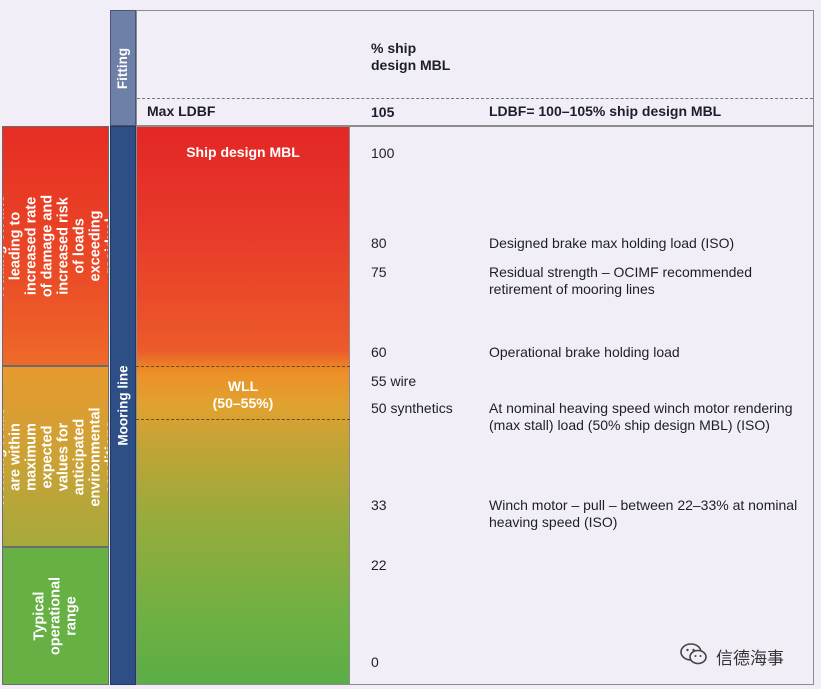 Image resolution: width=821 pixels, height=689 pixels. I want to click on mooring-line-bar-label: Mooring line, so click(123, 405).